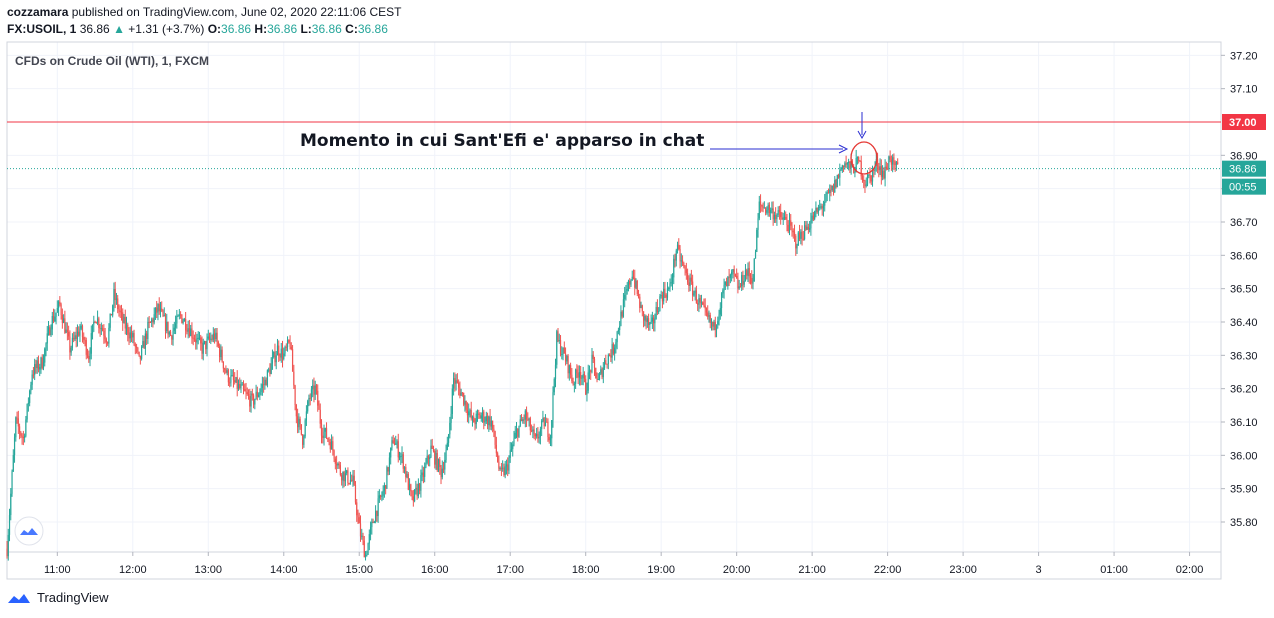  What do you see at coordinates (1243, 170) in the screenshot?
I see `last-tag-label: 36.86` at bounding box center [1243, 170].